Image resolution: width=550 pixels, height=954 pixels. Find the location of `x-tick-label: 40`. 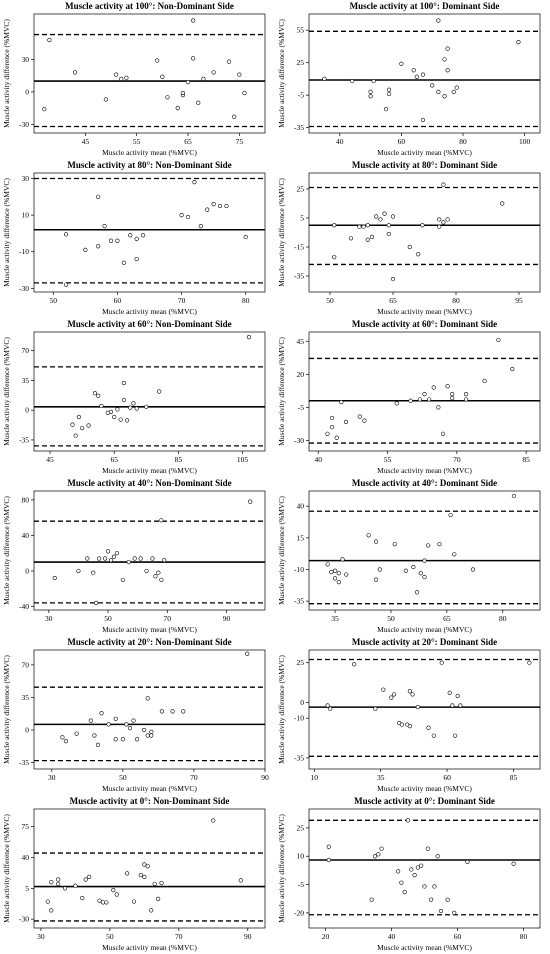

x-tick-label: 40 is located at coordinates (318, 459).